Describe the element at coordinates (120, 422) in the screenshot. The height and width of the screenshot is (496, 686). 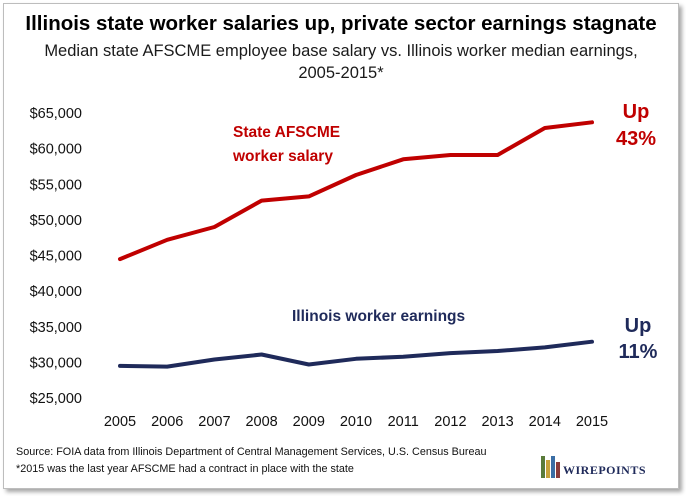
I see `x-tick-label: 2005` at that location.